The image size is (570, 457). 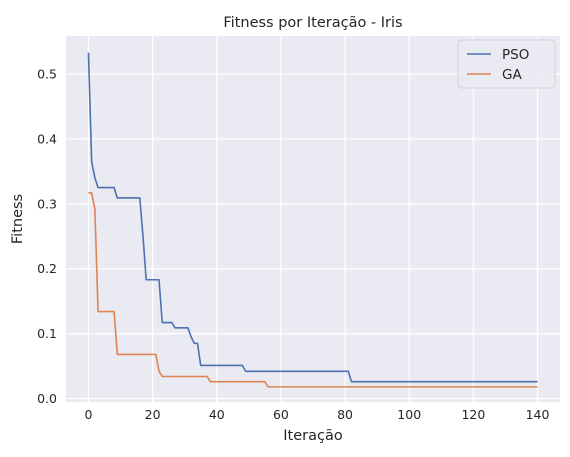 I want to click on x-tick-label: 40, so click(x=217, y=414).